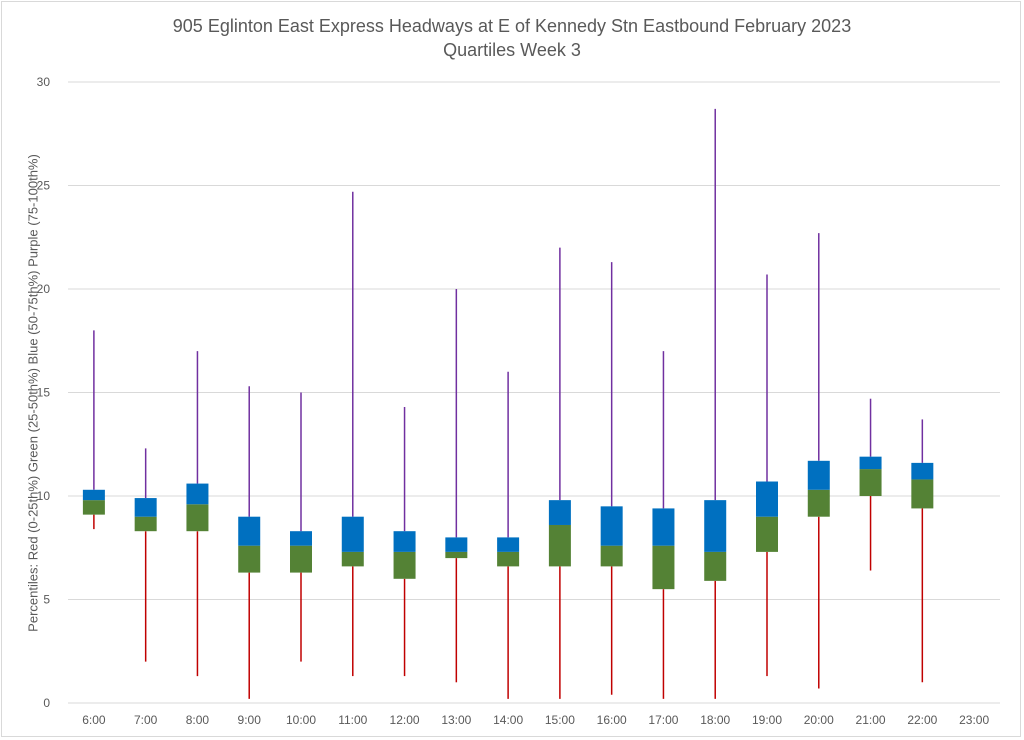 This screenshot has width=1024, height=740. What do you see at coordinates (405, 720) in the screenshot?
I see `x-tick-label: 12:00` at bounding box center [405, 720].